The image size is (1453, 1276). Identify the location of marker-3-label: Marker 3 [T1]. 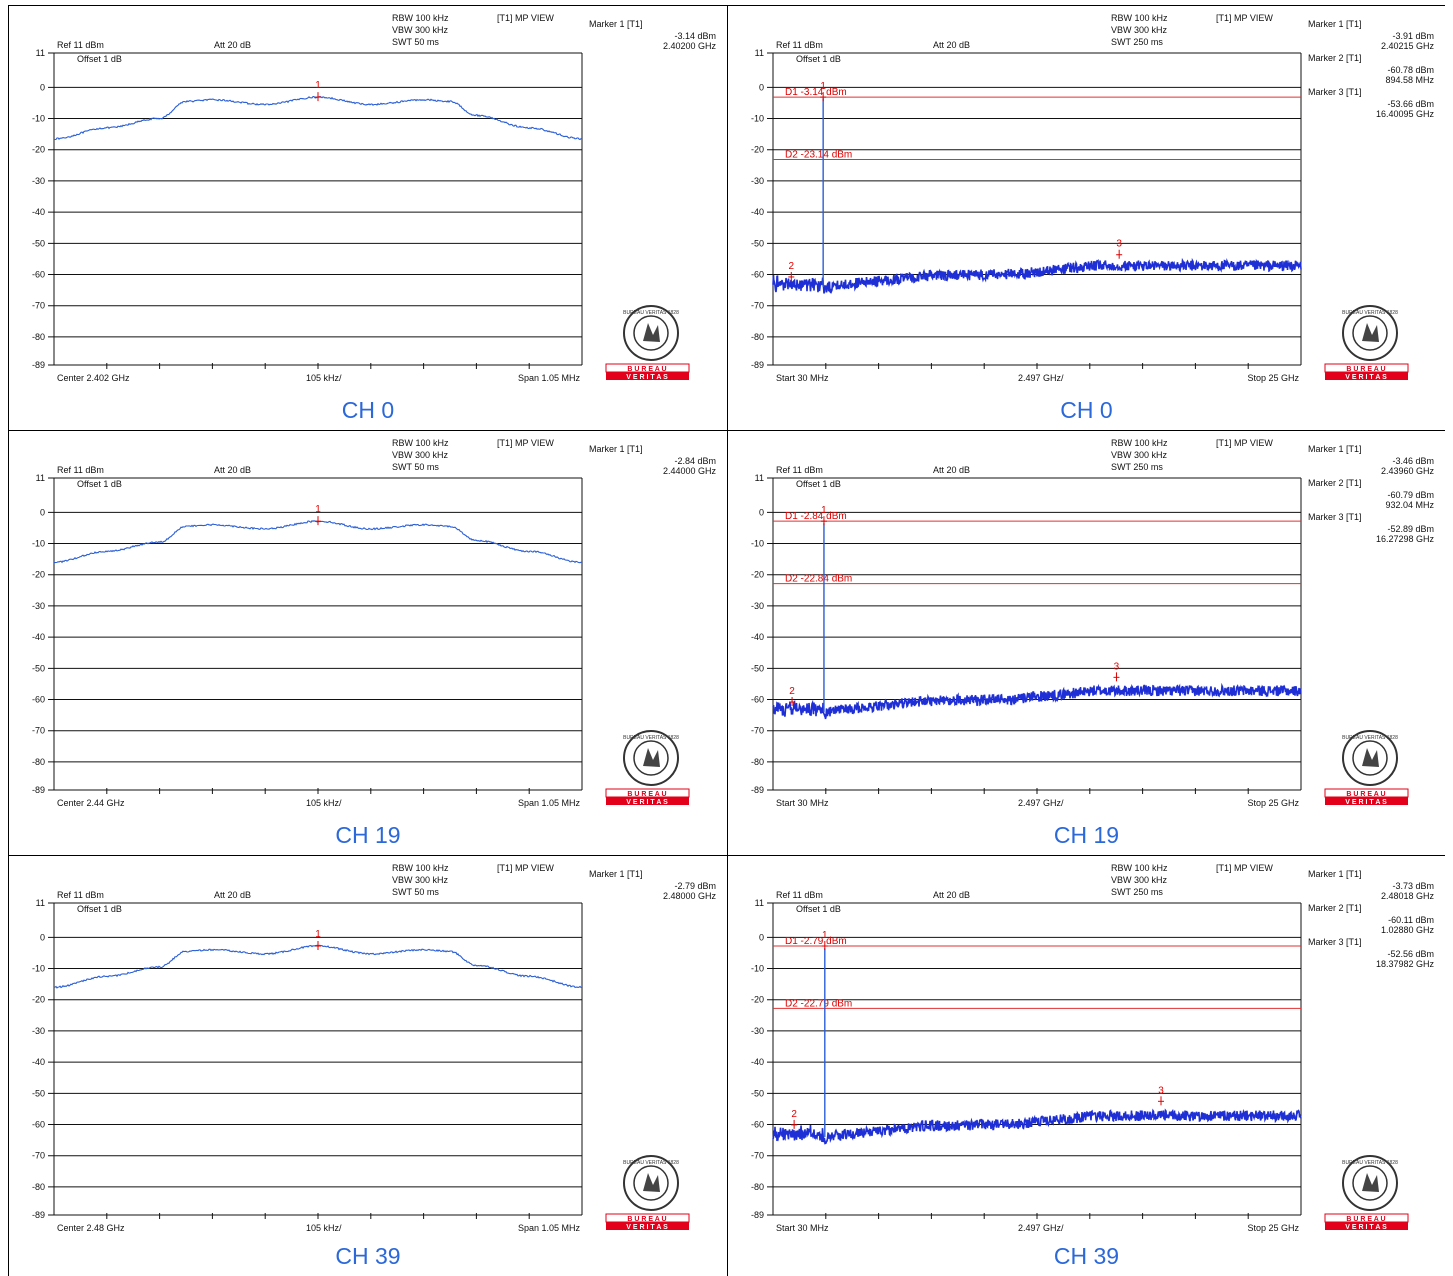
(1335, 92).